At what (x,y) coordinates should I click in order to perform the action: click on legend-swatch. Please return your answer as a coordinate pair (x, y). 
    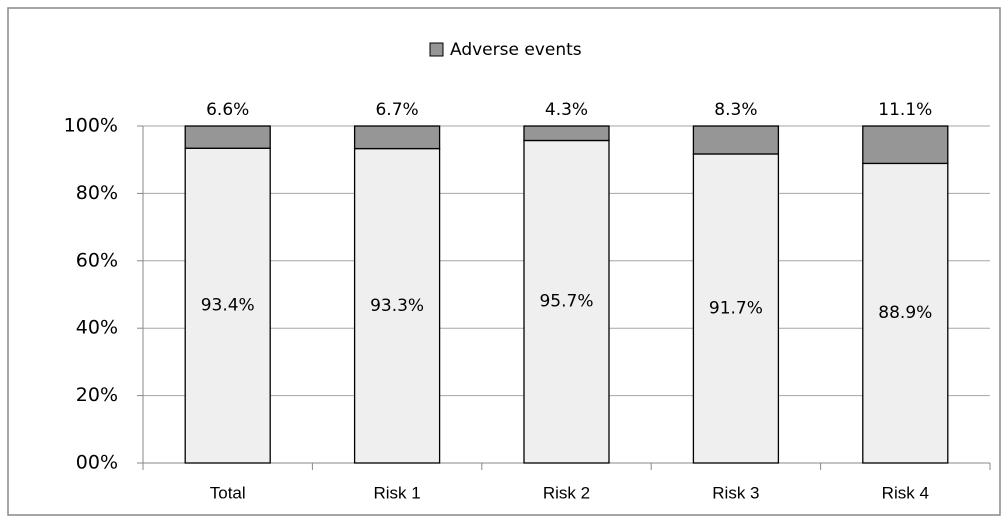
    Looking at the image, I should click on (436, 49).